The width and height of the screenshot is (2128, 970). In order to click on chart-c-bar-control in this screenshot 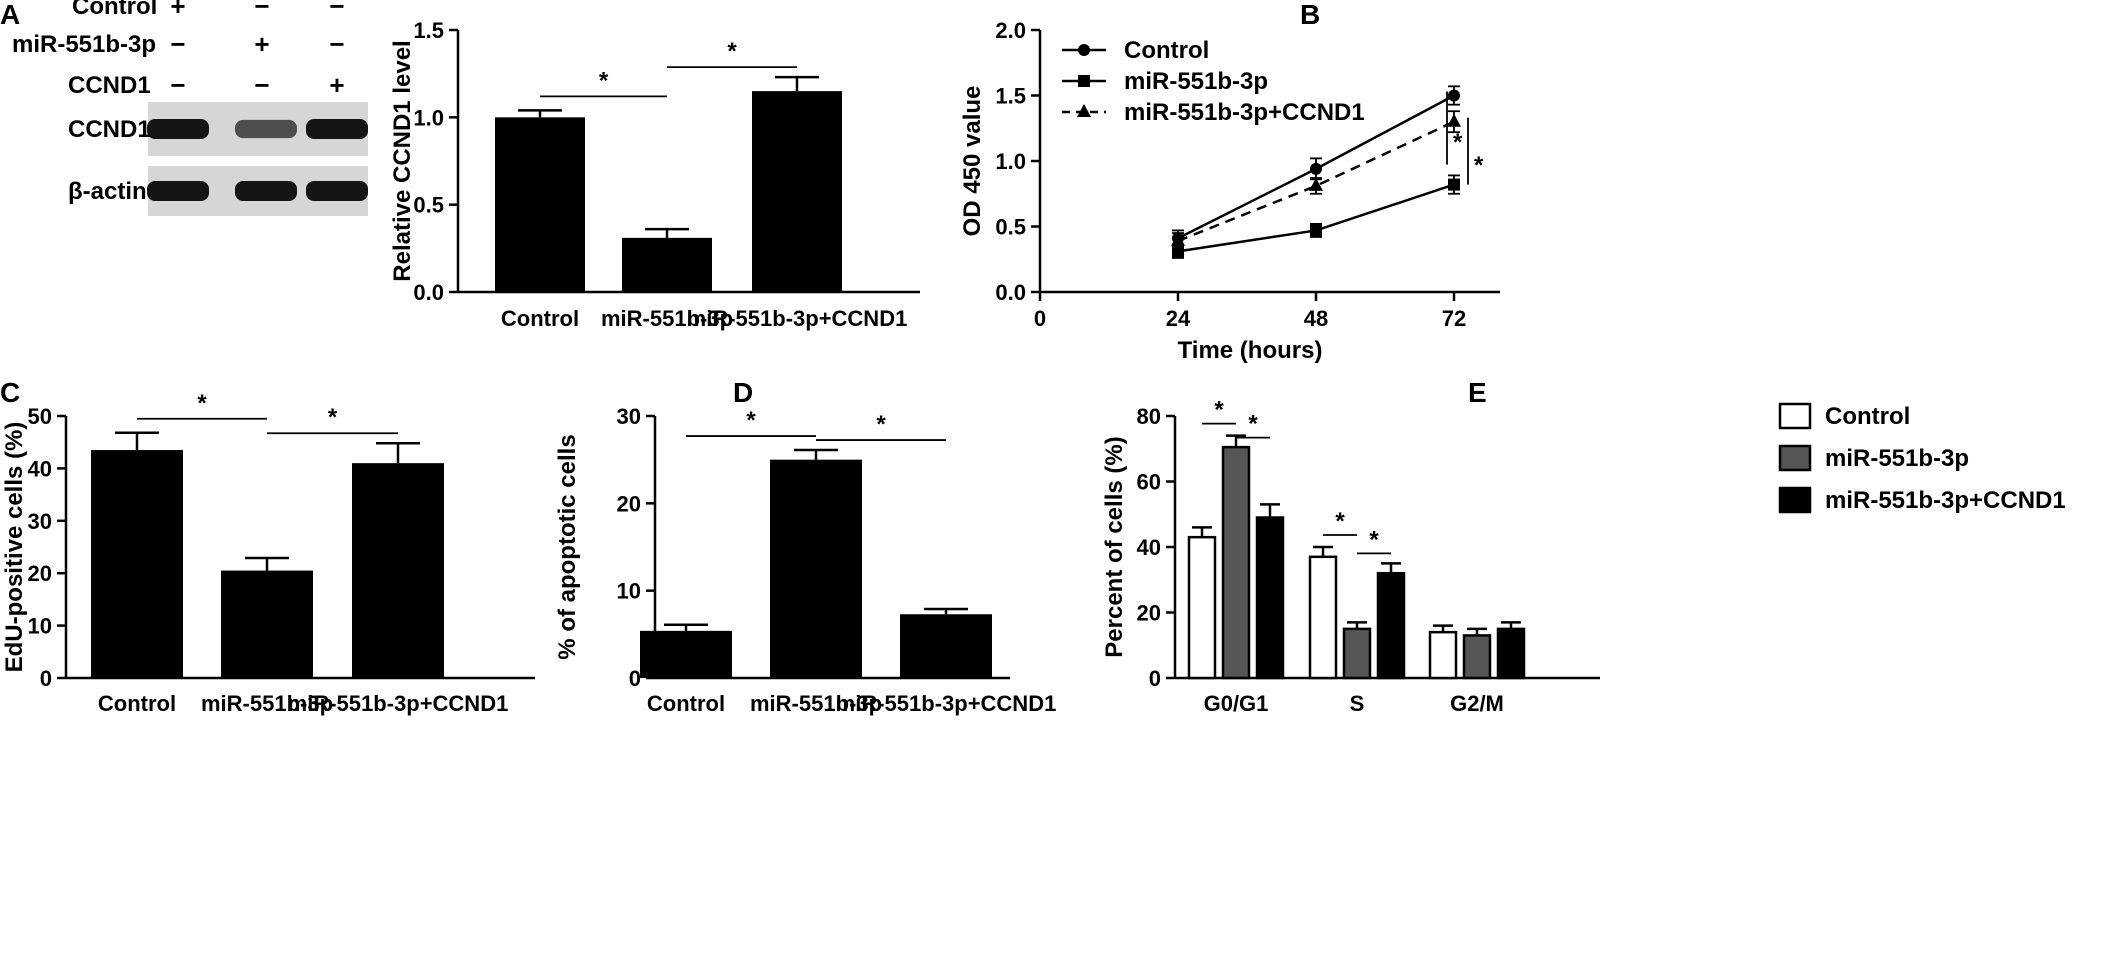, I will do `click(137, 564)`.